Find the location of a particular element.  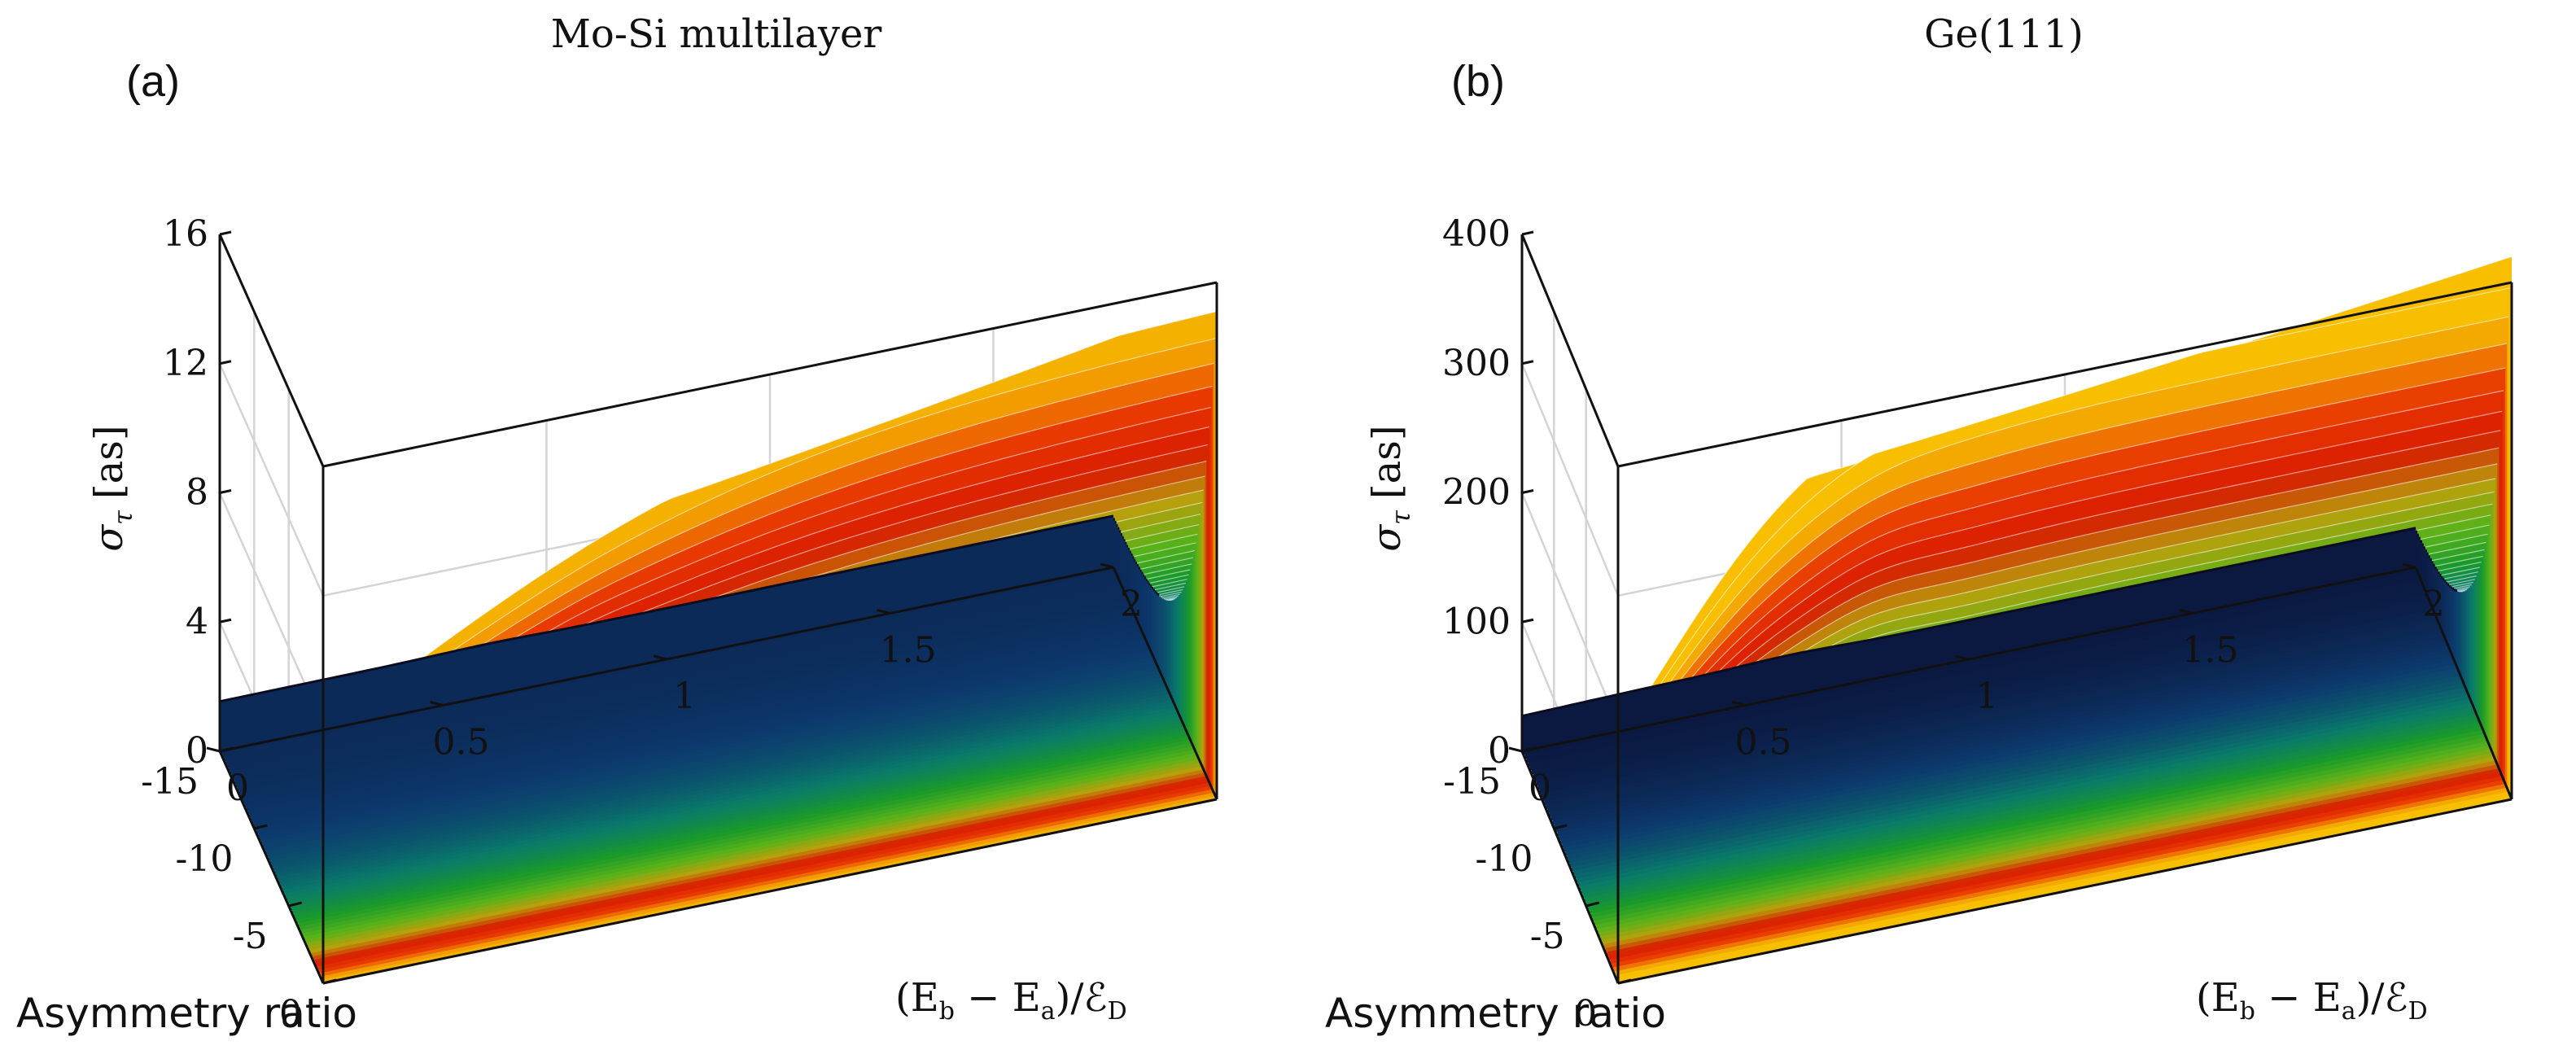

panel-a-y-axis-label: Asymmetry ratio is located at coordinates (186, 1014).